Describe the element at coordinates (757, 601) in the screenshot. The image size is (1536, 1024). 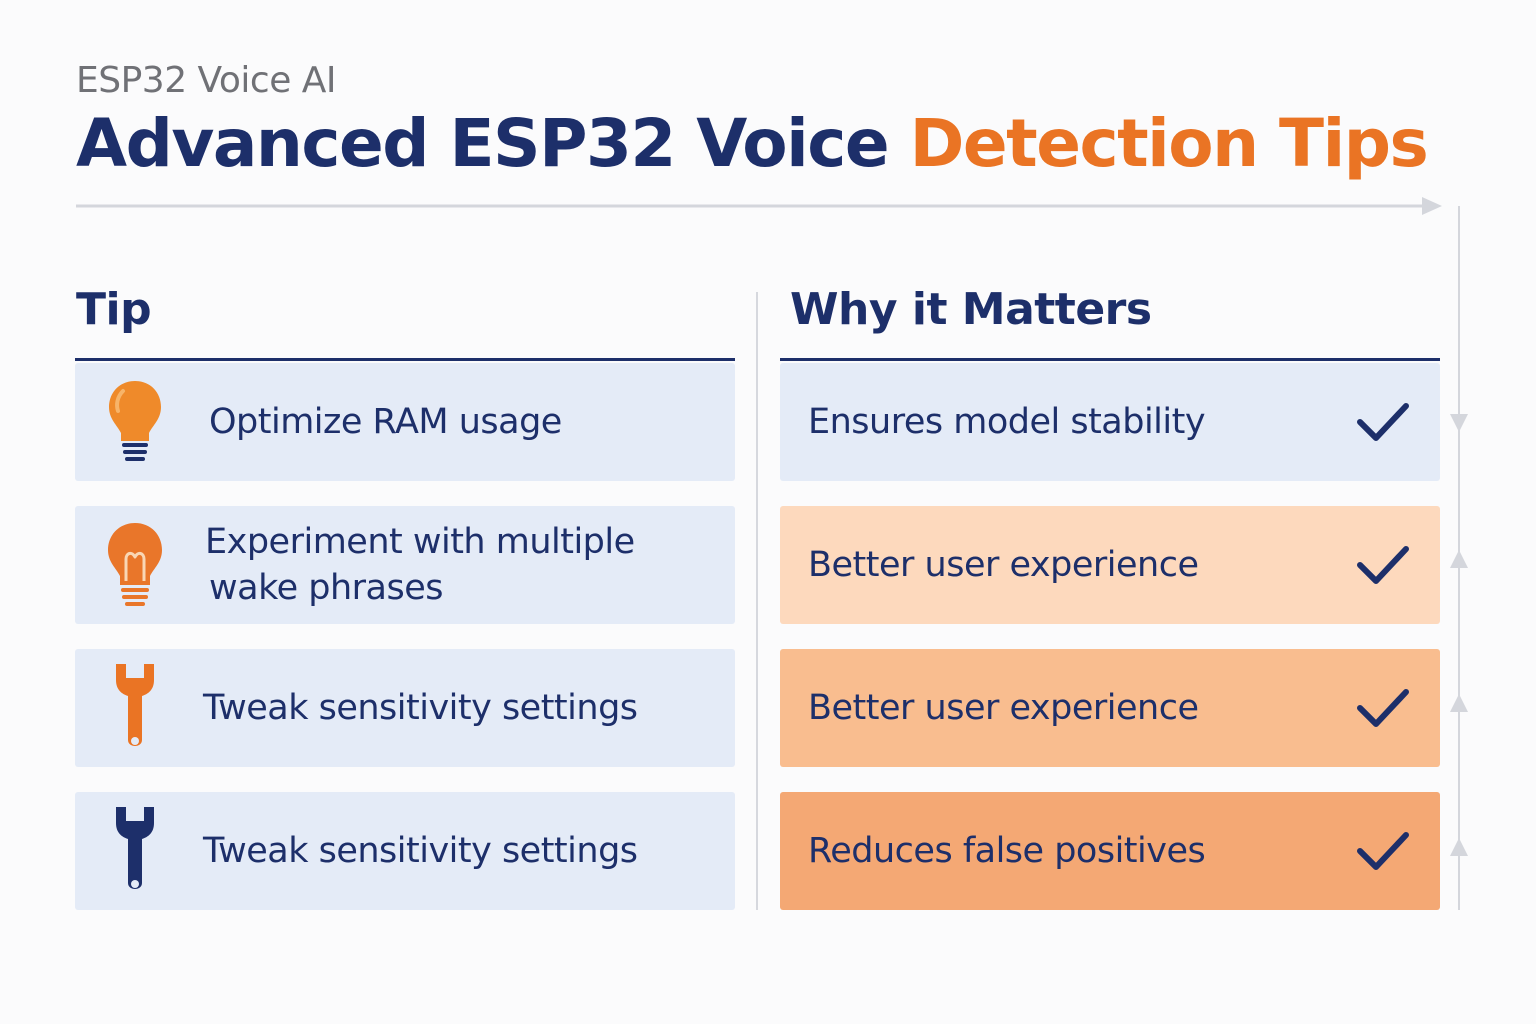
I see `column-divider` at that location.